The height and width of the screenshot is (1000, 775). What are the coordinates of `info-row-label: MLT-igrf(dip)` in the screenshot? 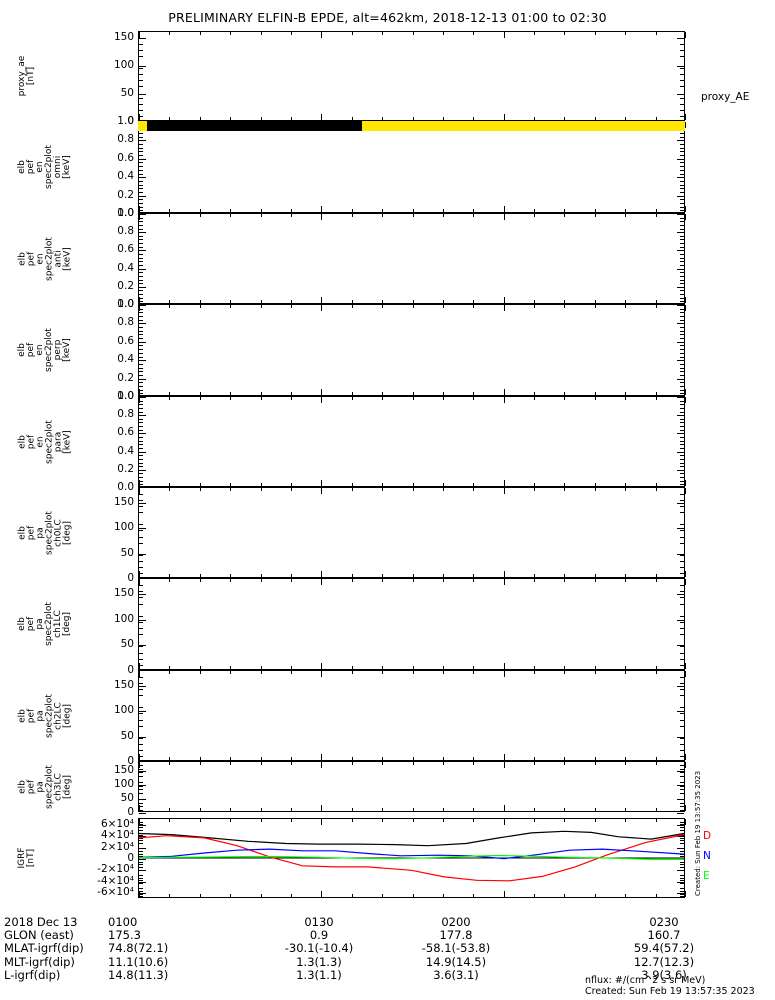 It's located at (39, 961).